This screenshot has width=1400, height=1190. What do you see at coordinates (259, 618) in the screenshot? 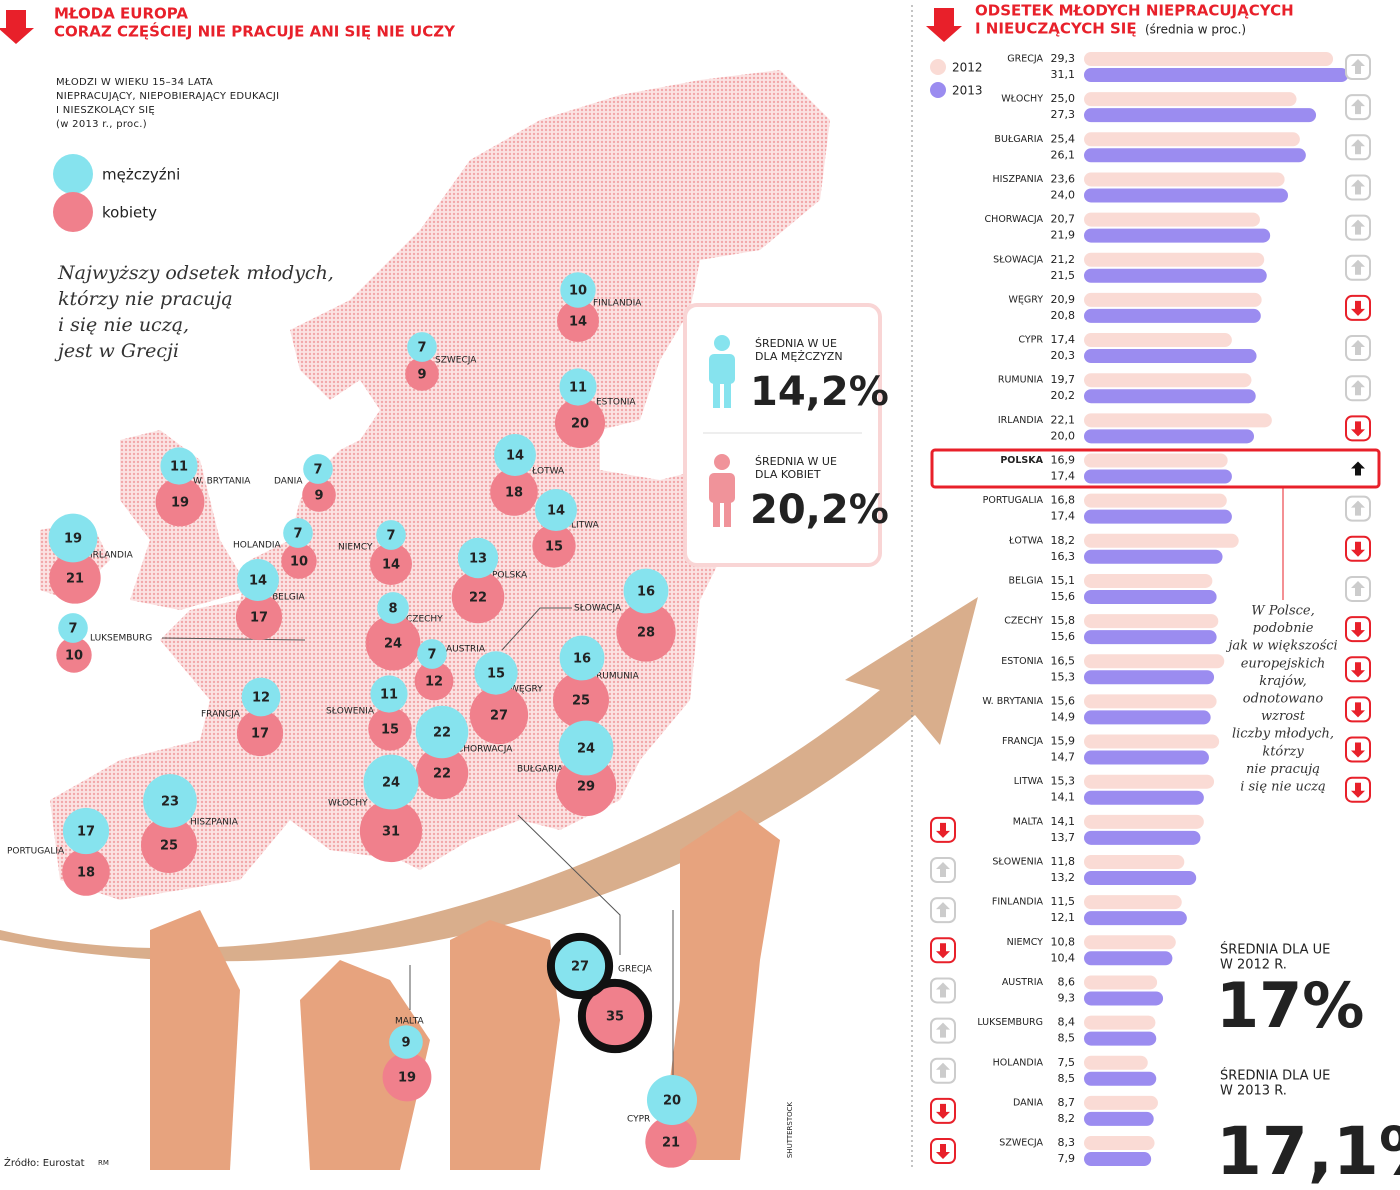
I see `bubble-value: 17` at bounding box center [259, 618].